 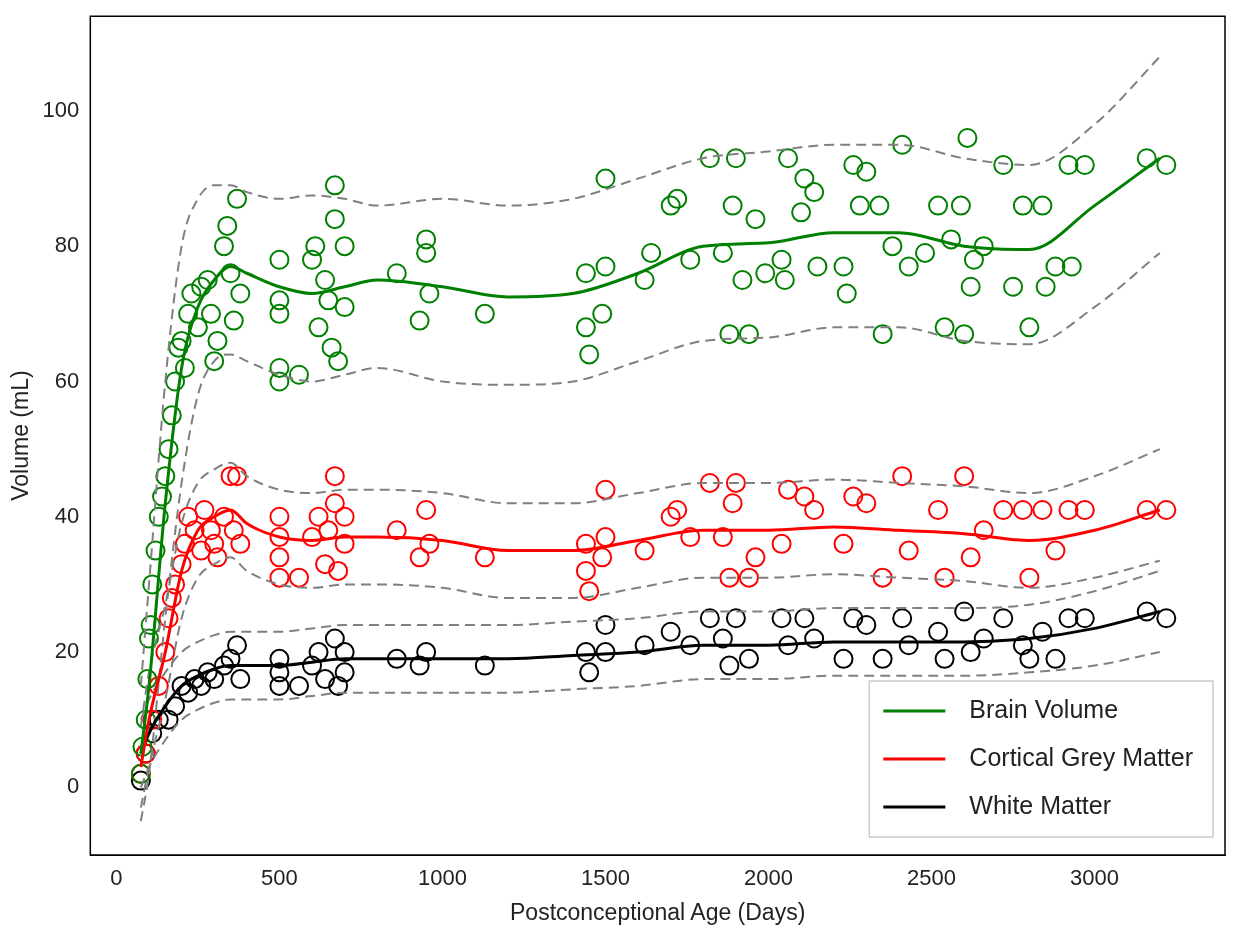 What do you see at coordinates (67, 515) in the screenshot?
I see `y-tick-label: 40` at bounding box center [67, 515].